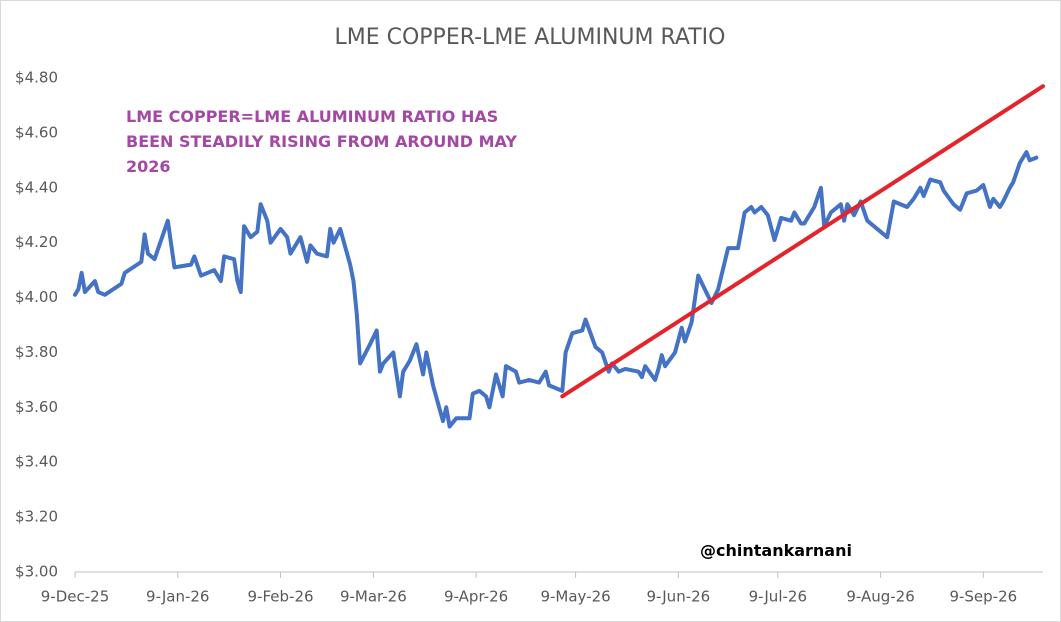 The height and width of the screenshot is (622, 1061). I want to click on chart-title: LME COPPER-LME ALUMINUM RATIO, so click(529, 37).